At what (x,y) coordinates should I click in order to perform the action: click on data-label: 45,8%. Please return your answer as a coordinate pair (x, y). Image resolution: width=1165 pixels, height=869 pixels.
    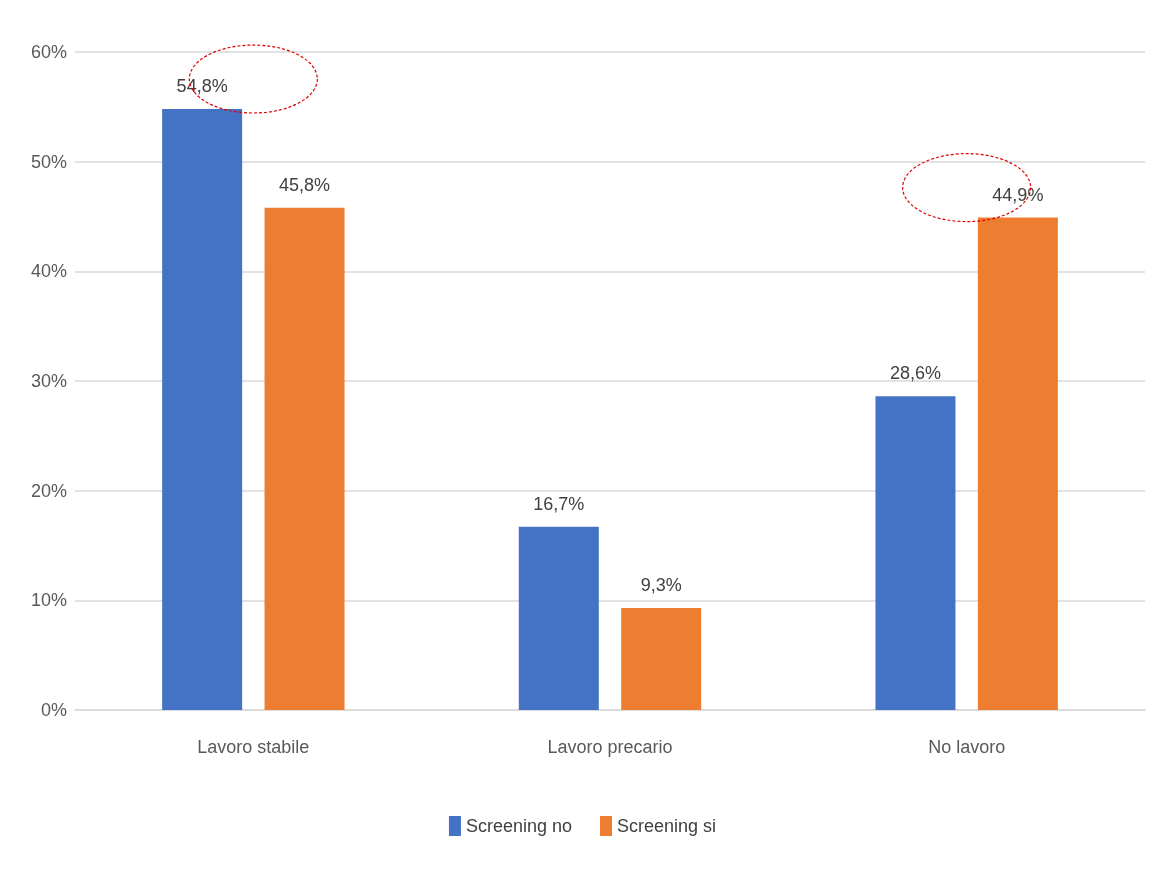
    Looking at the image, I should click on (305, 184).